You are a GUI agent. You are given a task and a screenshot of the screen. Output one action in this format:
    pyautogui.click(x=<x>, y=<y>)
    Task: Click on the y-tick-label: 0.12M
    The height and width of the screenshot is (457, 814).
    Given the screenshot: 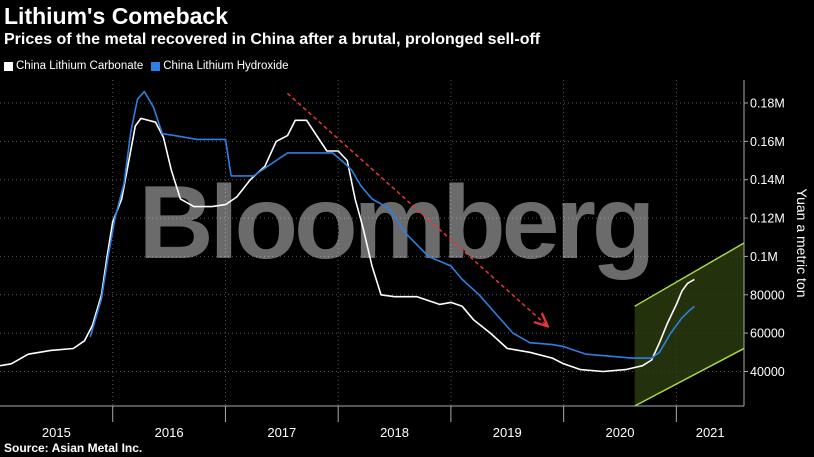 What is the action you would take?
    pyautogui.click(x=767, y=219)
    